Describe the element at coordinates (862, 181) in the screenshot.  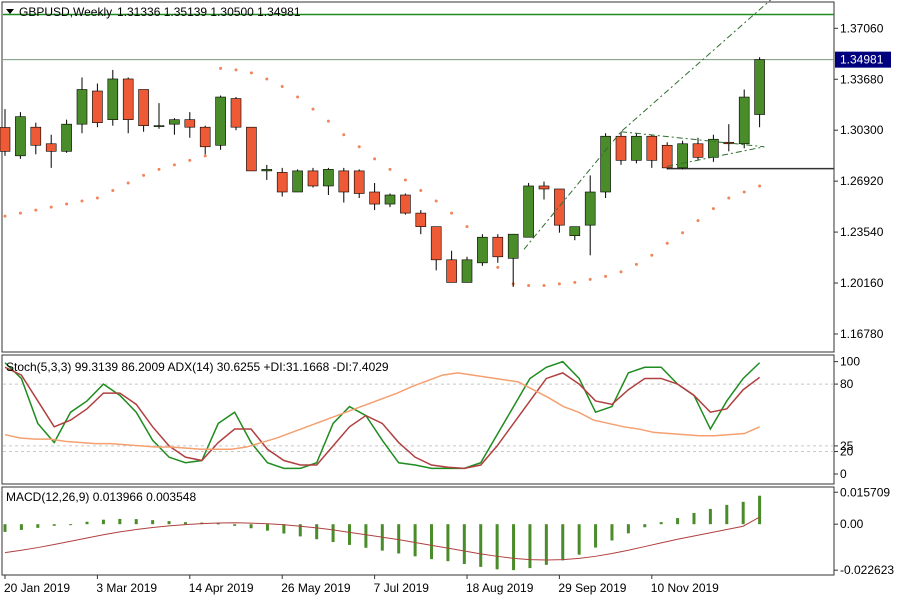
I see `price-axis-label: 1.26920` at that location.